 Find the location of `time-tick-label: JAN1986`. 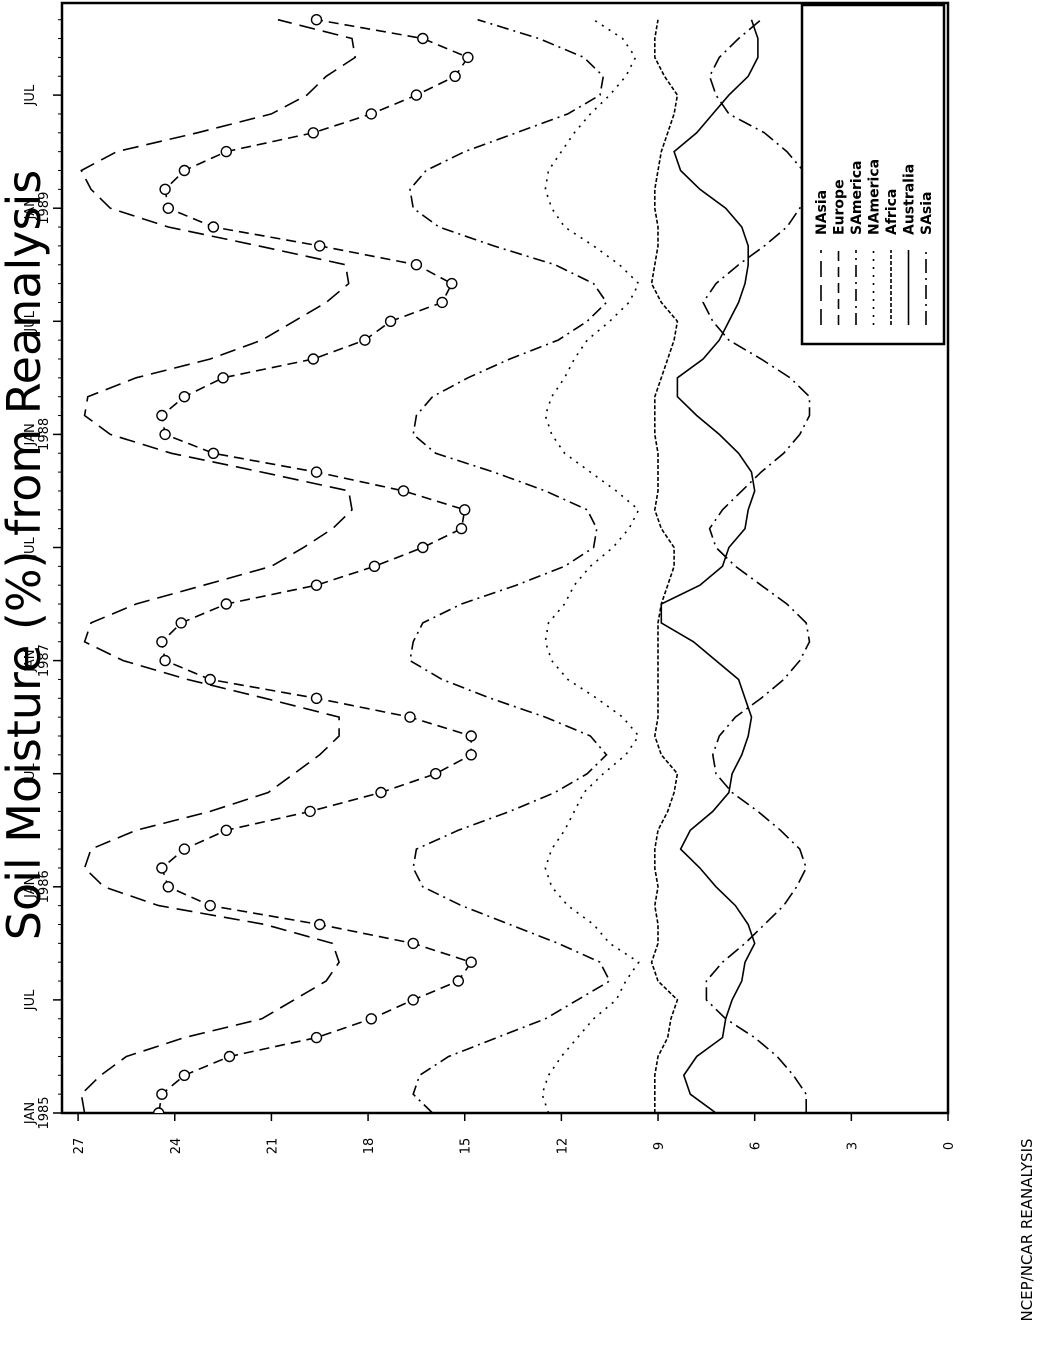

time-tick-label: JAN1986 is located at coordinates (37, 886).